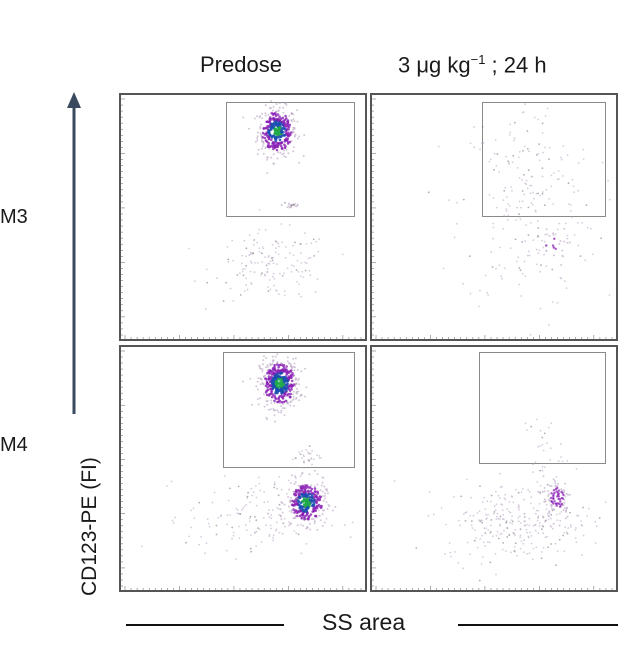 This screenshot has height=671, width=633. I want to click on panel-m3-dose, so click(494, 217).